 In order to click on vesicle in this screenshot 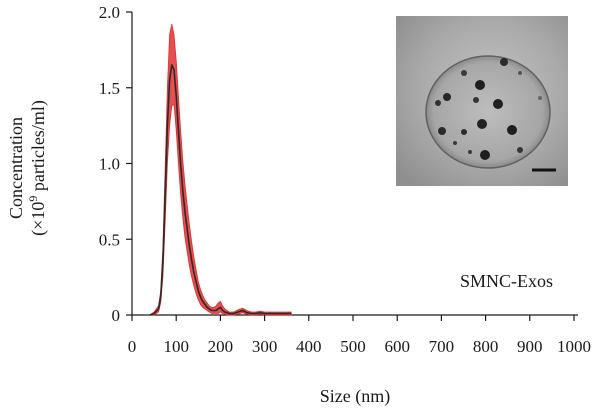, I will do `click(488, 112)`.